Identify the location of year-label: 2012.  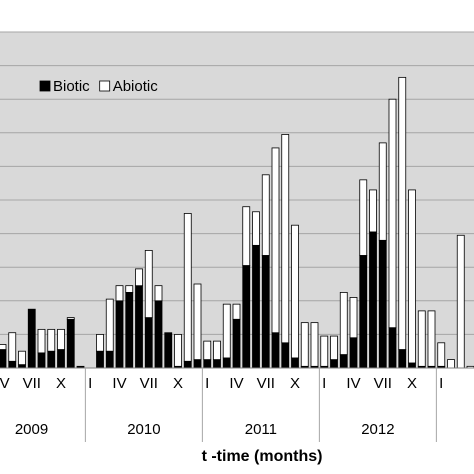
(377, 429).